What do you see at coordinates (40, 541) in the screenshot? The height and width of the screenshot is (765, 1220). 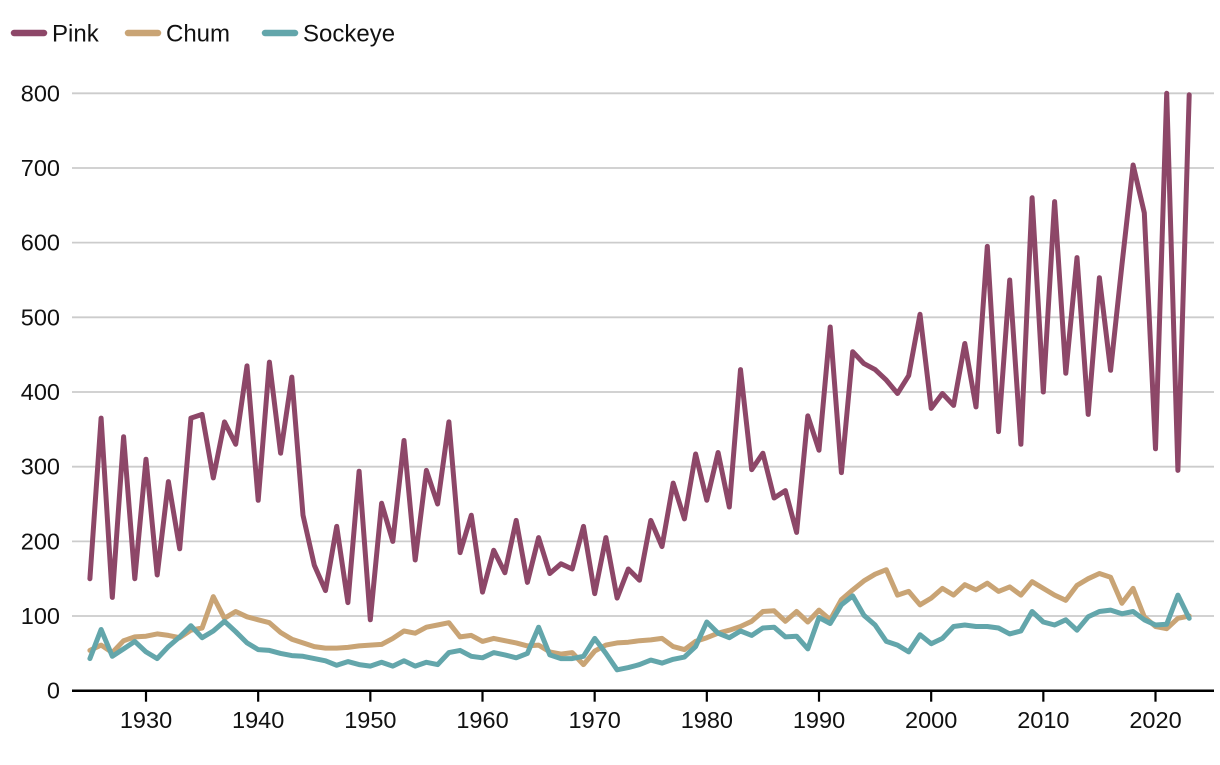 I see `y-axis-label: 200` at bounding box center [40, 541].